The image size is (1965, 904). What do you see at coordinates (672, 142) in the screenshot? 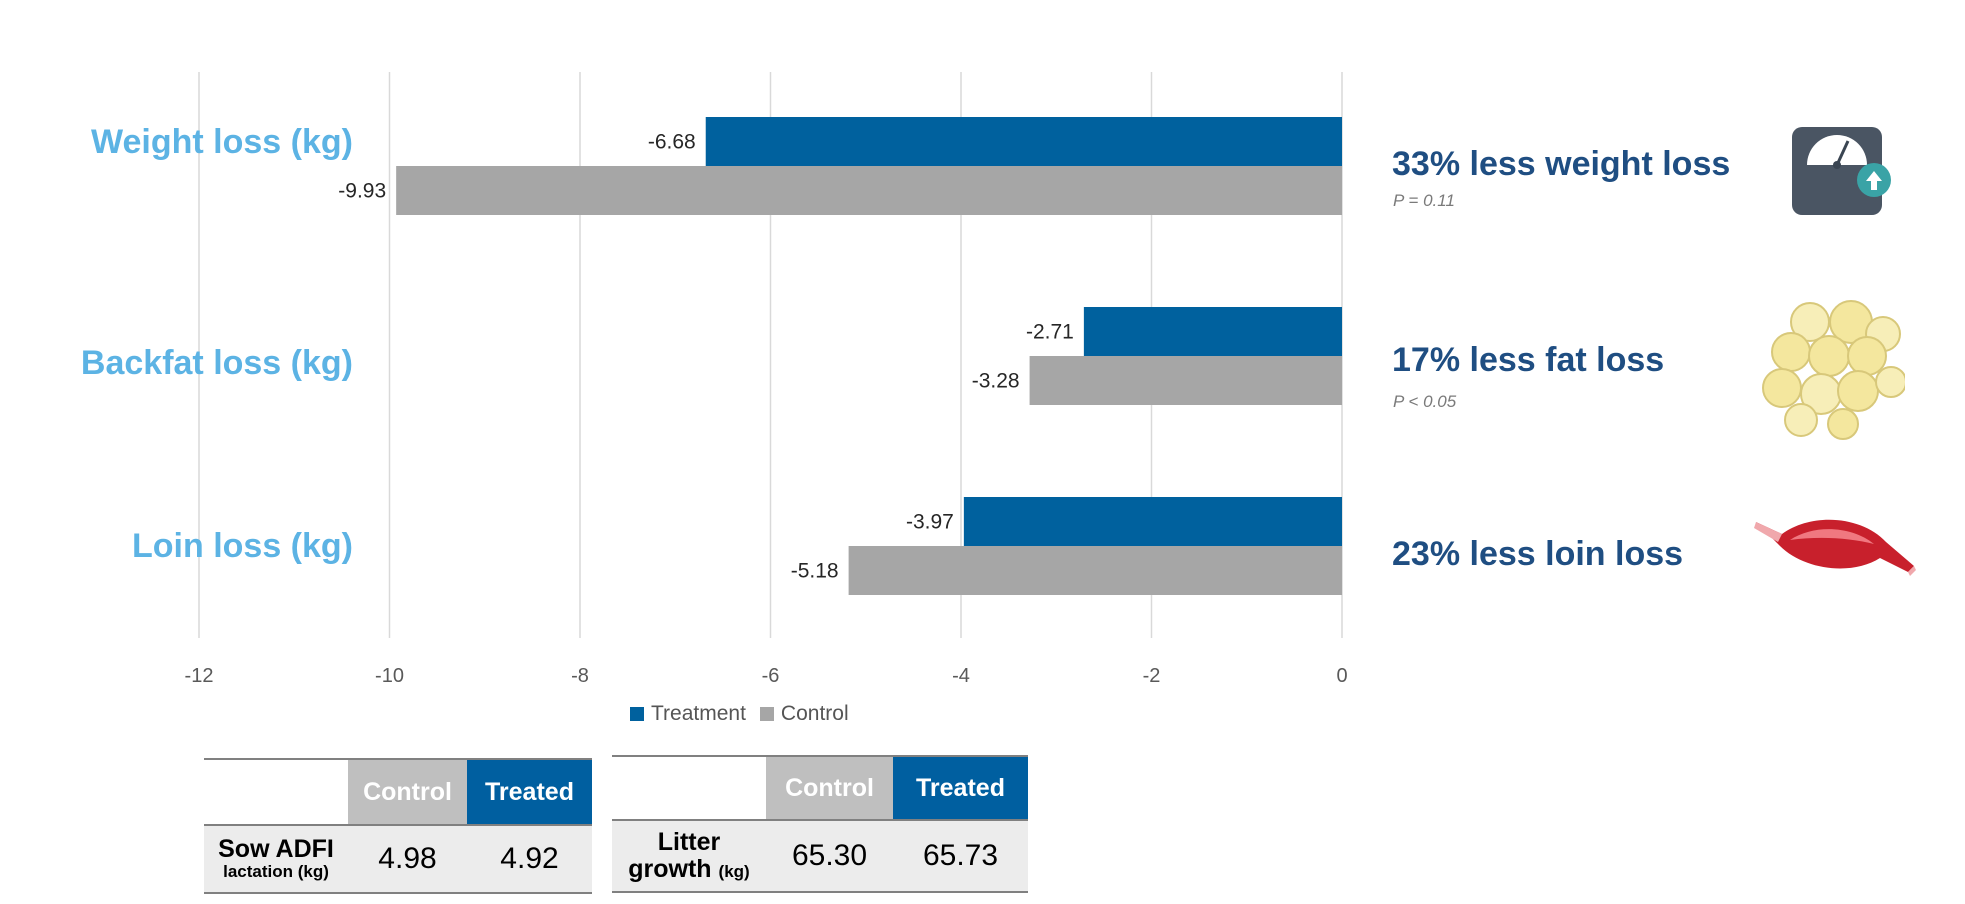
I see `data-label-treatment: -6.68` at bounding box center [672, 142].